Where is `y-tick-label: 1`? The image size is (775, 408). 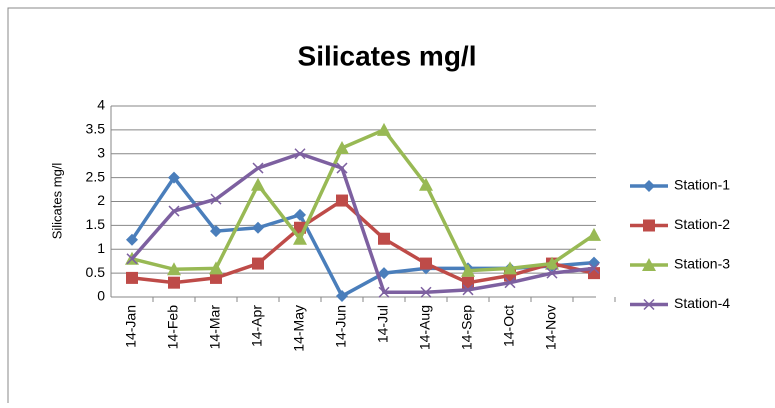 y-tick-label: 1 is located at coordinates (101, 248).